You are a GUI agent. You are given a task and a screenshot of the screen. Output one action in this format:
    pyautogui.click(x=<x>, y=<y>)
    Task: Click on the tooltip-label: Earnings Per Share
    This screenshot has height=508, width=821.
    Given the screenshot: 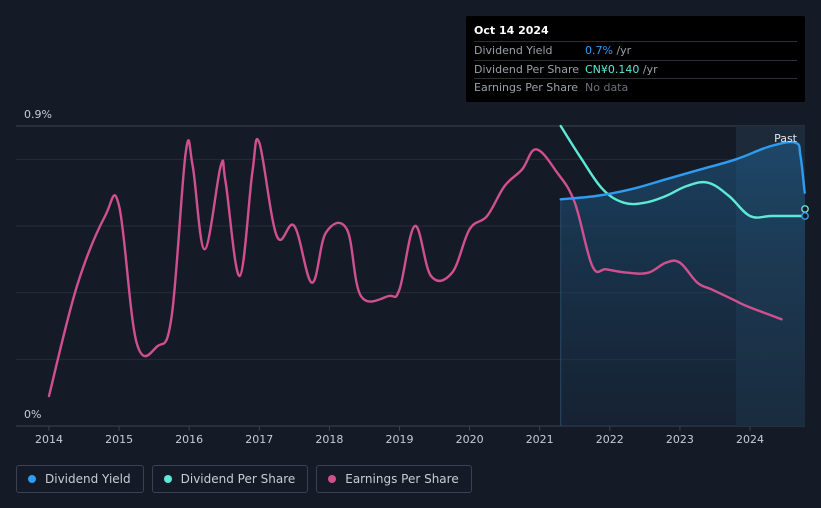 What is the action you would take?
    pyautogui.click(x=526, y=87)
    